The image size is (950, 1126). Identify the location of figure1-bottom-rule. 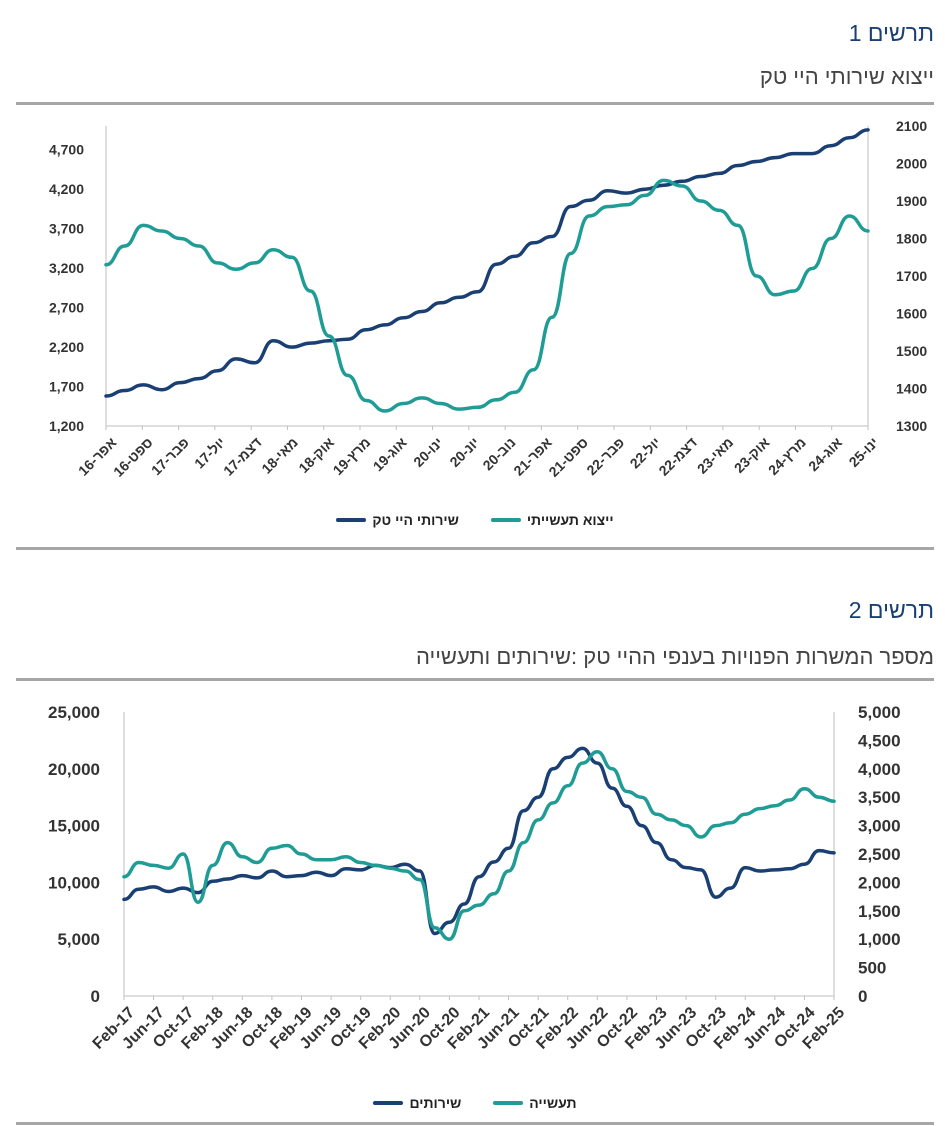
(475, 548).